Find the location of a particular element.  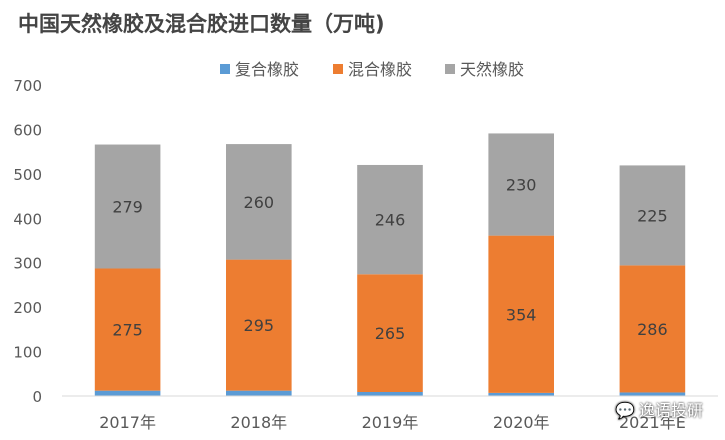

x-tick-label: 2020年 is located at coordinates (521, 422).